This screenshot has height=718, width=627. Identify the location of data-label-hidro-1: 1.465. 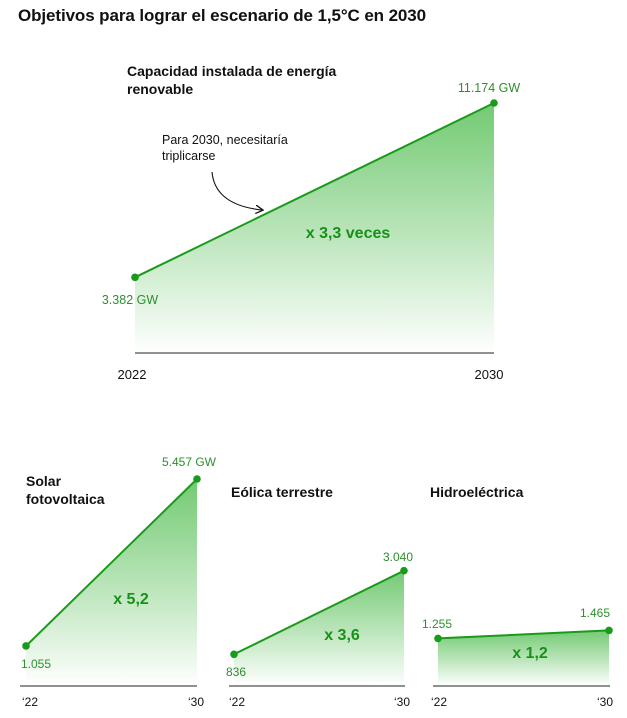
(595, 613).